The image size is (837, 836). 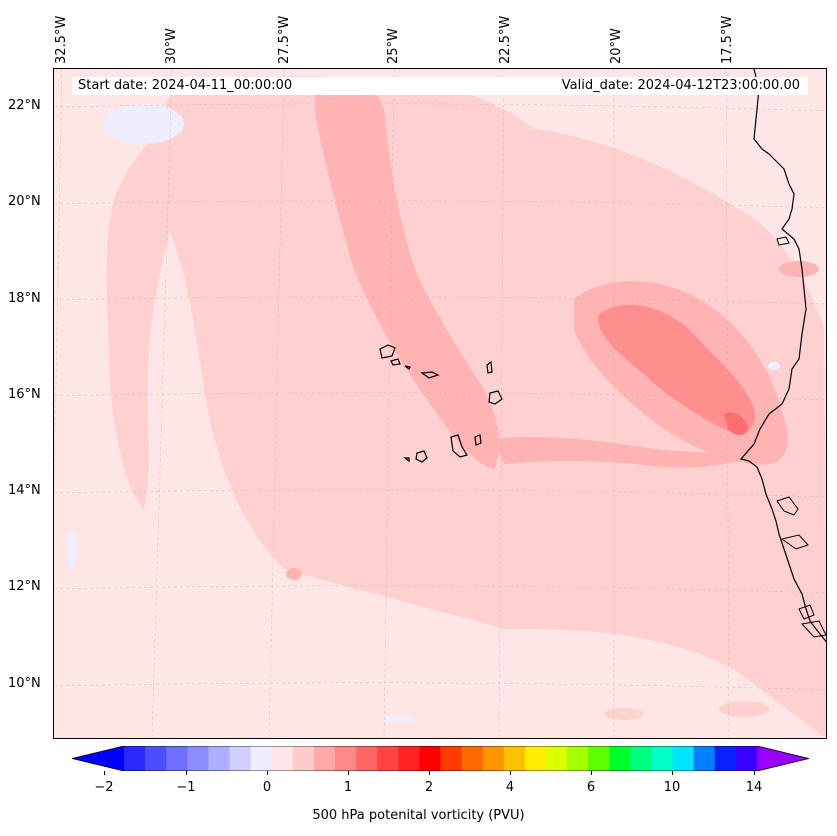 I want to click on colorbar-tick-label: 6, so click(x=591, y=787).